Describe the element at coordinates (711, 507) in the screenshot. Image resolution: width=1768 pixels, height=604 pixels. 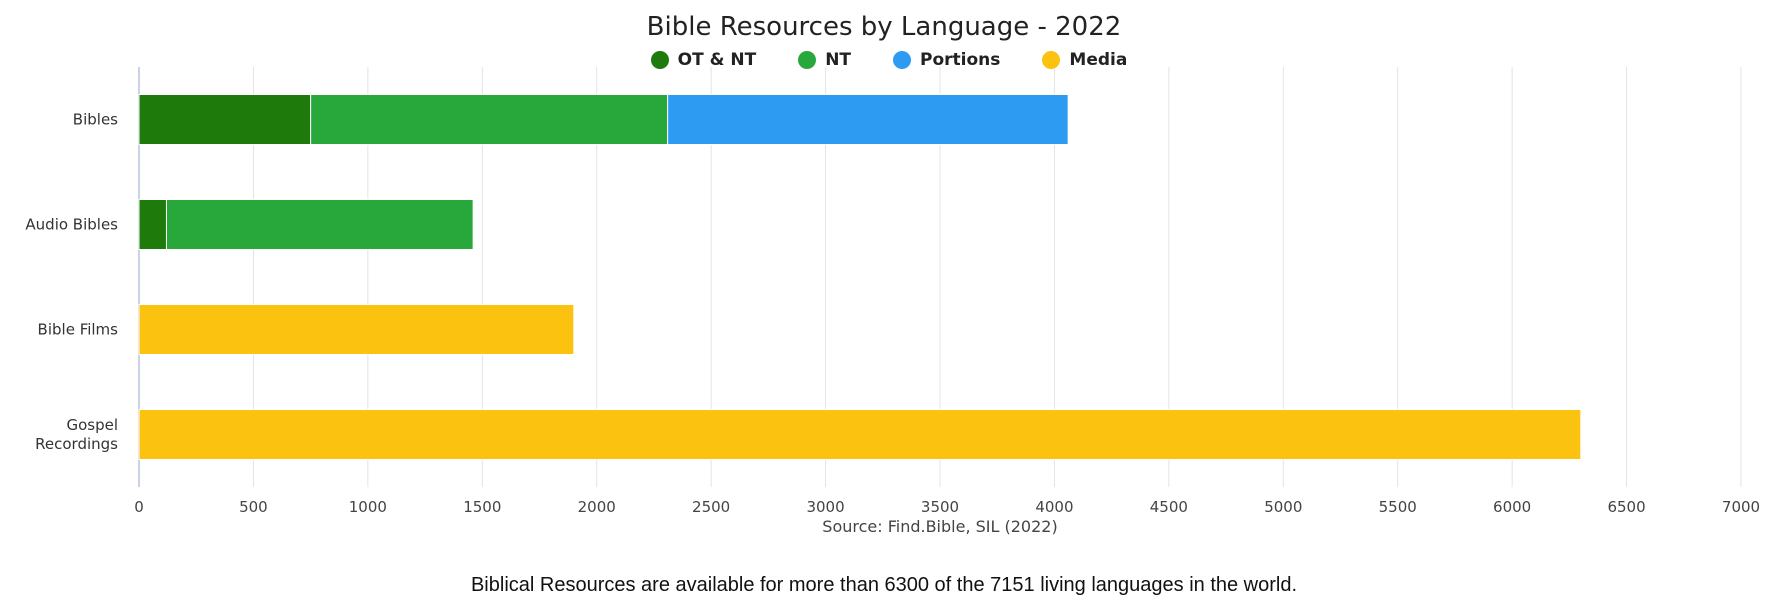
I see `x-tick-label: 2500` at that location.